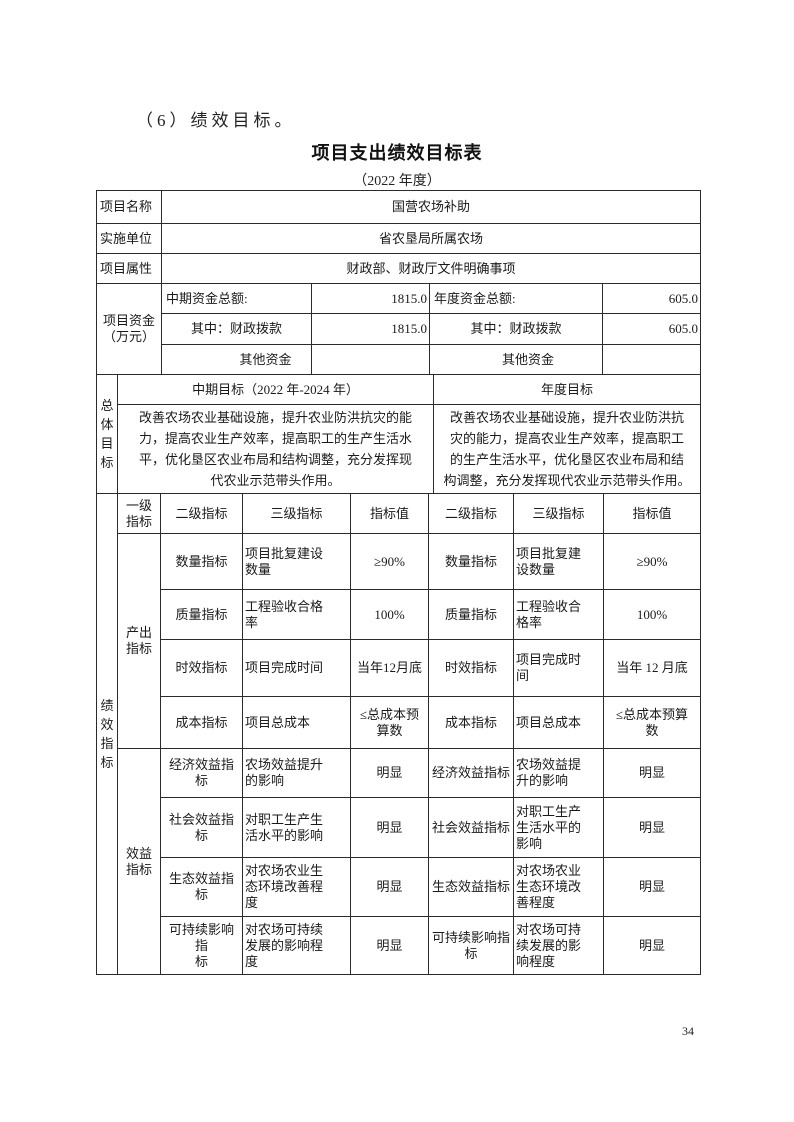 This screenshot has width=794, height=1122. What do you see at coordinates (202, 615) in the screenshot?
I see `indicator-cell-l2: 质量指标` at bounding box center [202, 615].